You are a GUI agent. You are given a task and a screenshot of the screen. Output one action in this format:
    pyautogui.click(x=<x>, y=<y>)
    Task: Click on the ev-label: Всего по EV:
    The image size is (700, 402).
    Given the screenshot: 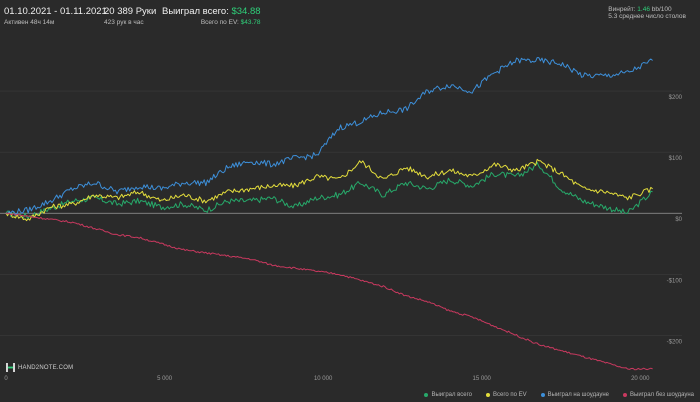 What is the action you would take?
    pyautogui.click(x=219, y=22)
    